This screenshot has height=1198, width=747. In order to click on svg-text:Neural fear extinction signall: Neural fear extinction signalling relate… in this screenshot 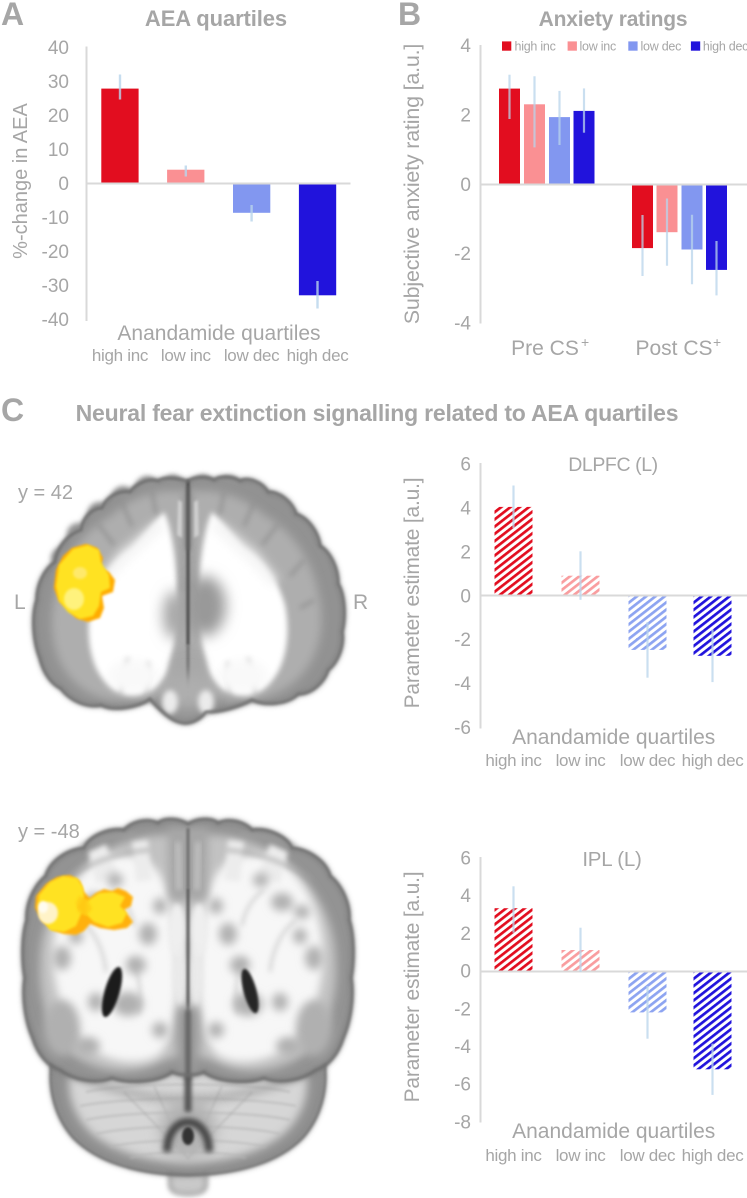, I will do `click(377, 413)`.